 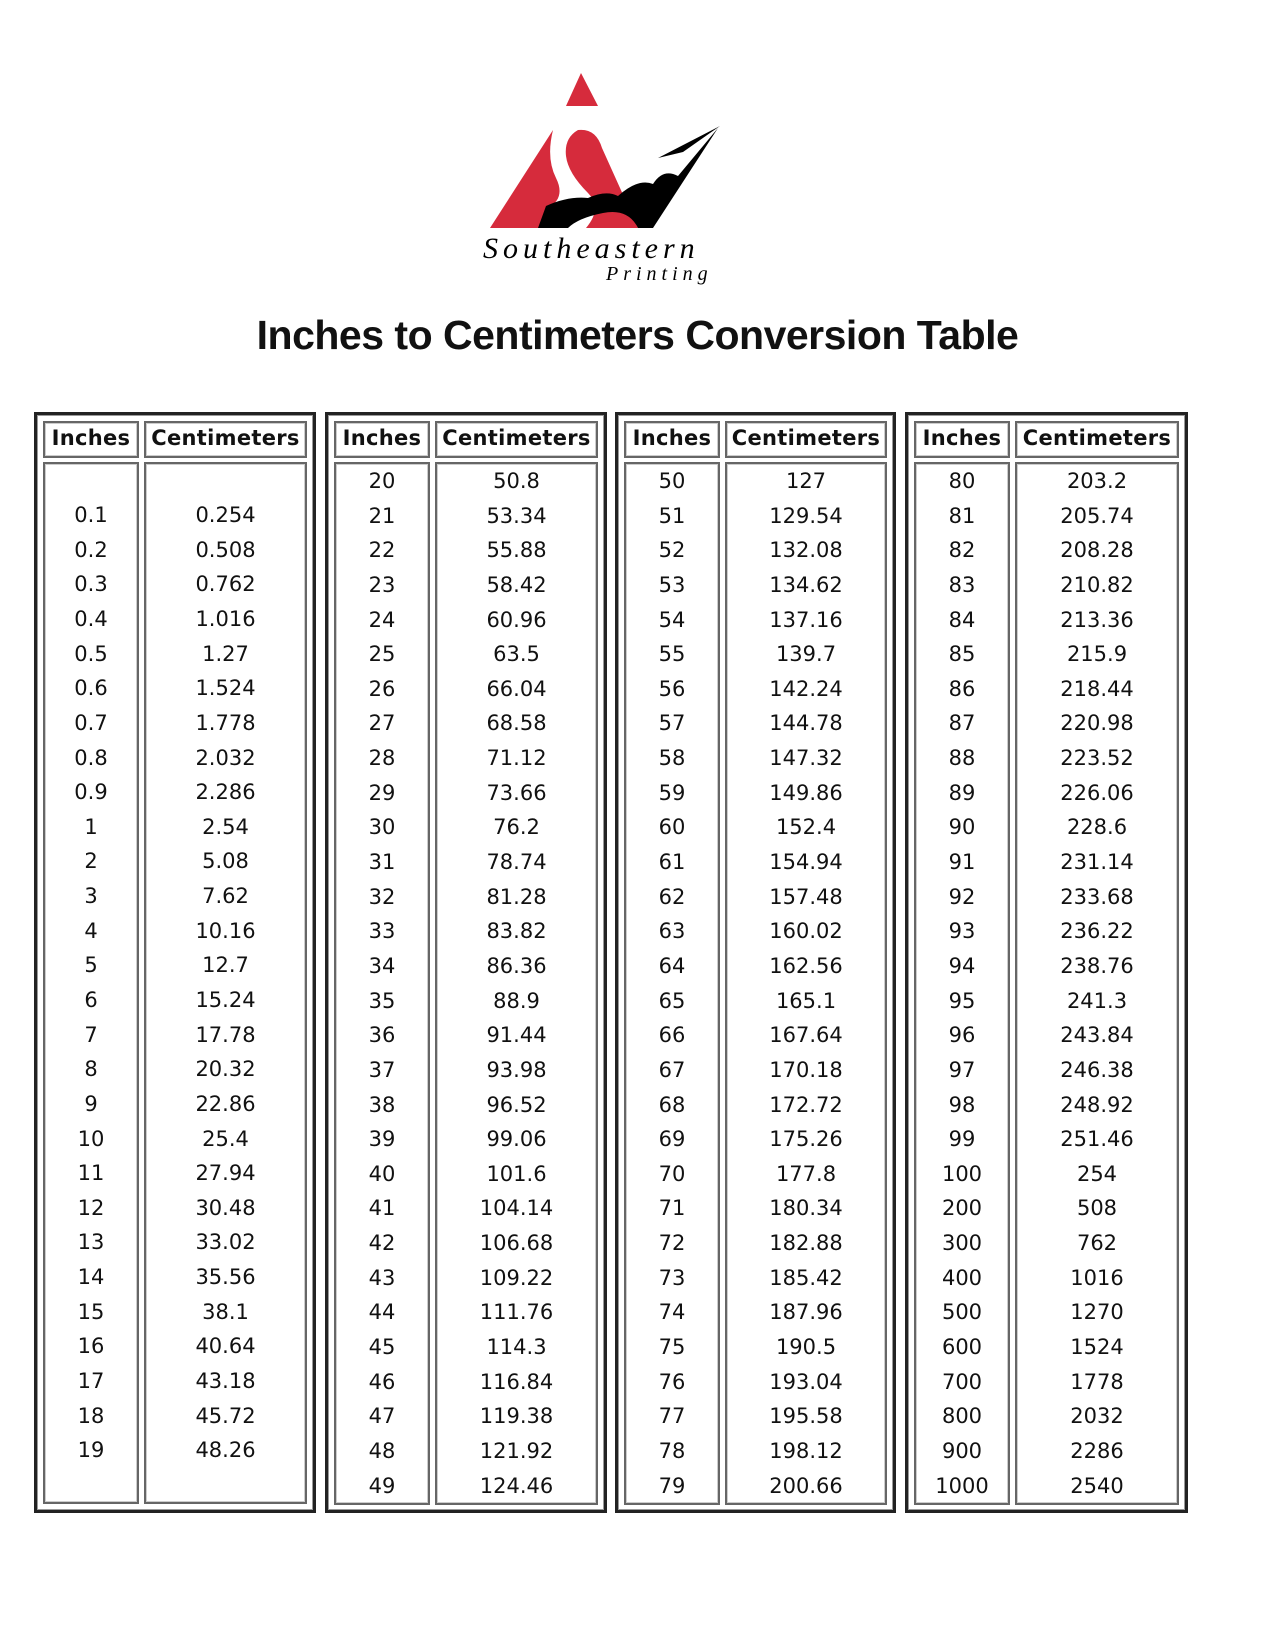 I want to click on page-title: Inches to Centimeters Conversion Table, so click(x=637, y=335).